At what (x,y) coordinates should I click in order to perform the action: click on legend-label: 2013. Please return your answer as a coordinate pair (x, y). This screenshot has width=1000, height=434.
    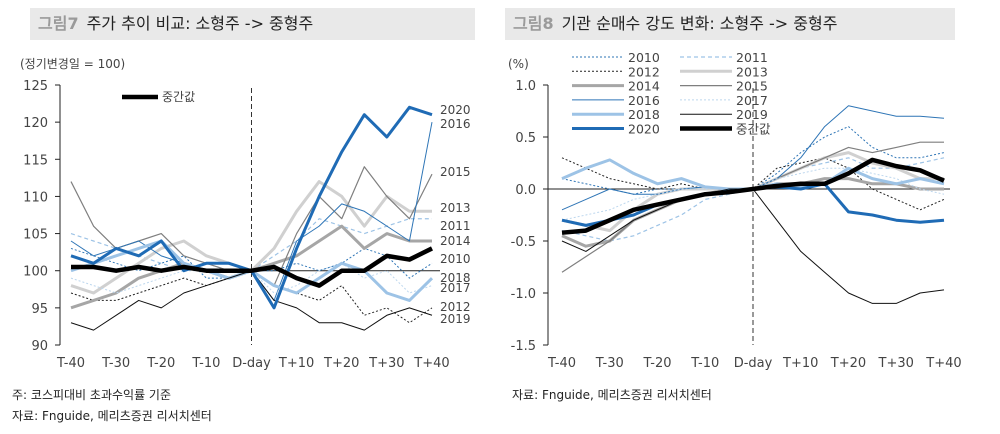
    Looking at the image, I should click on (752, 71).